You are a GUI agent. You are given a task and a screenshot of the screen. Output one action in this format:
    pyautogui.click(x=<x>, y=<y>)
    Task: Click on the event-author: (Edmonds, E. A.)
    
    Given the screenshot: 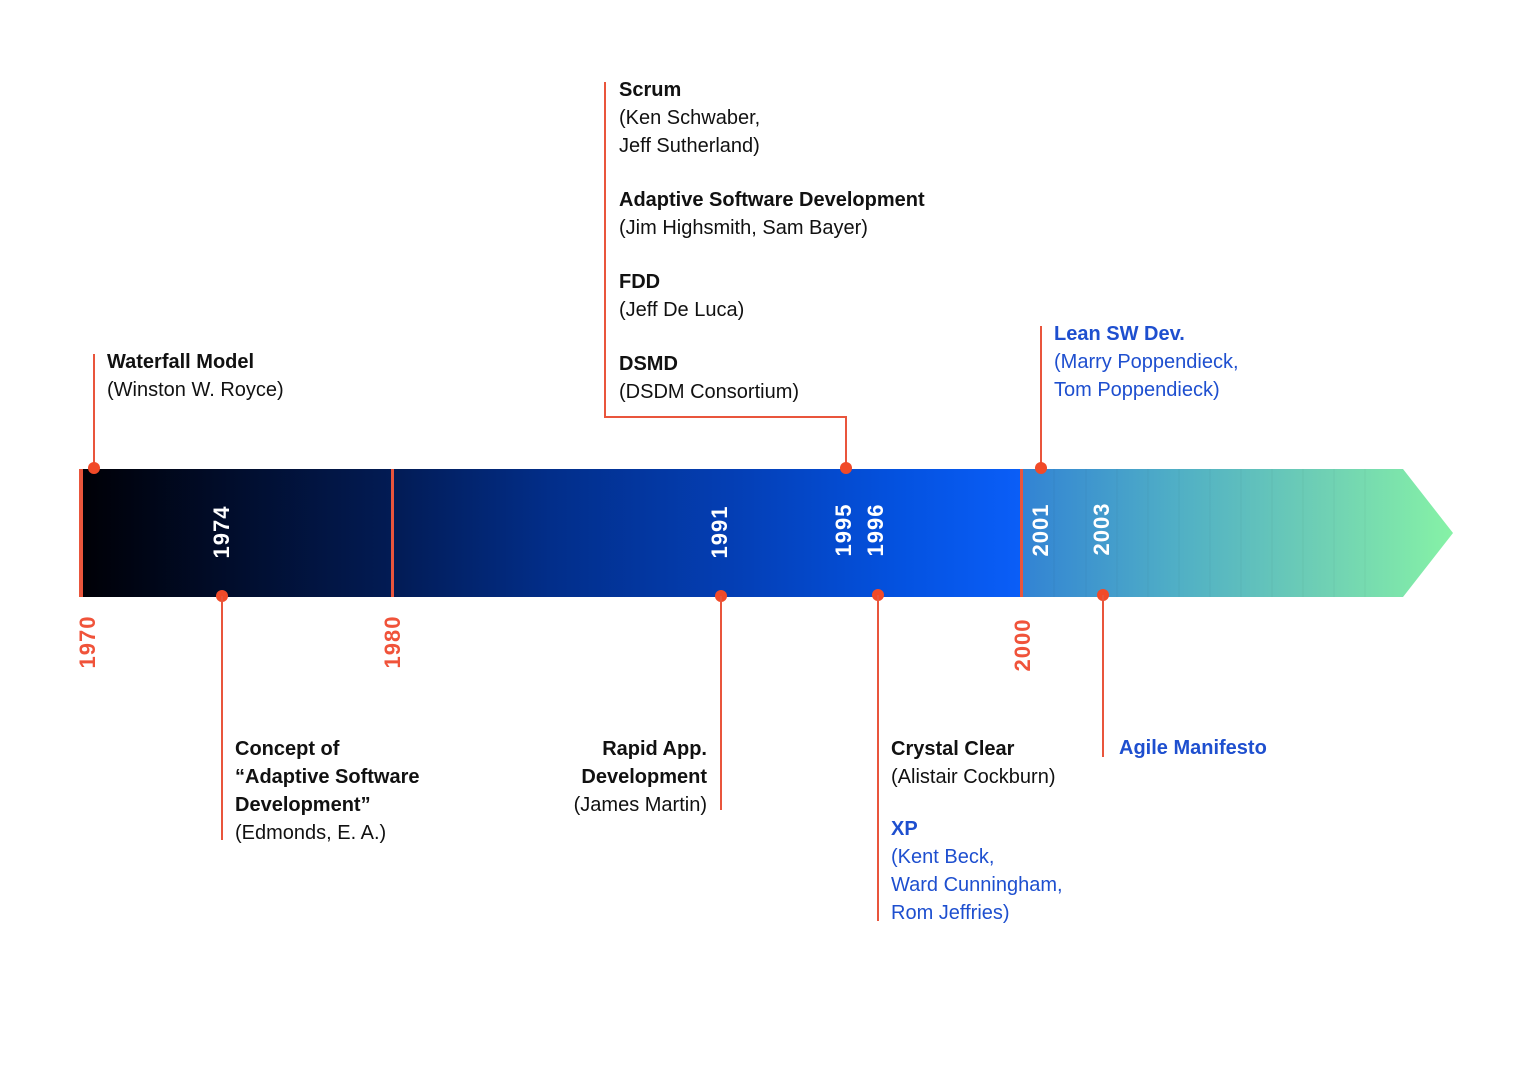 What is the action you would take?
    pyautogui.click(x=311, y=833)
    